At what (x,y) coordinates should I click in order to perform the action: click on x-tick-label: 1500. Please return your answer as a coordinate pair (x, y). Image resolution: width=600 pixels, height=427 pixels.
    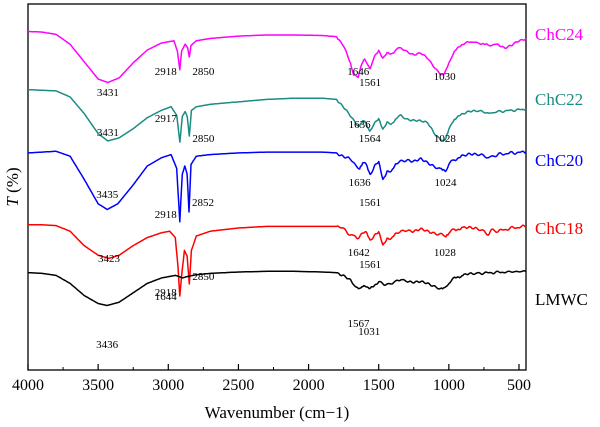
    Looking at the image, I should click on (379, 385).